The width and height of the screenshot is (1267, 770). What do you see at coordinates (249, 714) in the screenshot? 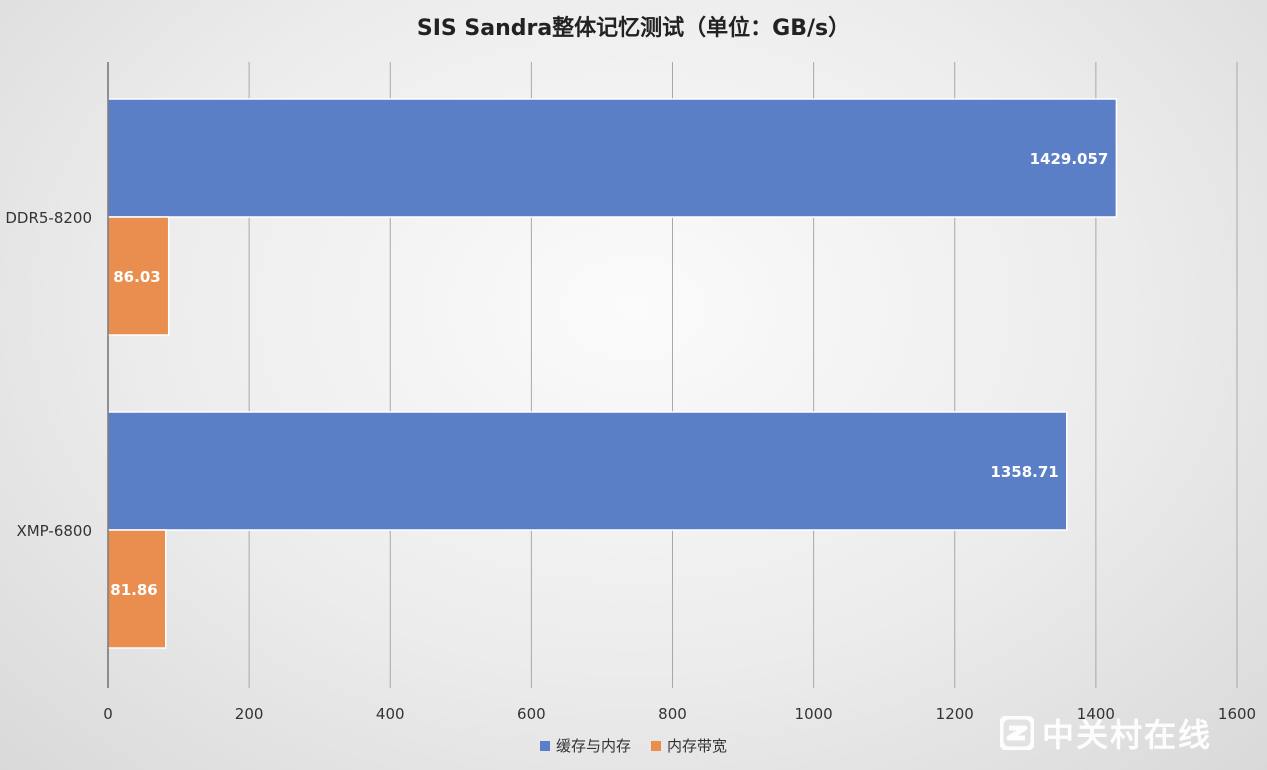
I see `x-tick-label-200: 200` at bounding box center [249, 714].